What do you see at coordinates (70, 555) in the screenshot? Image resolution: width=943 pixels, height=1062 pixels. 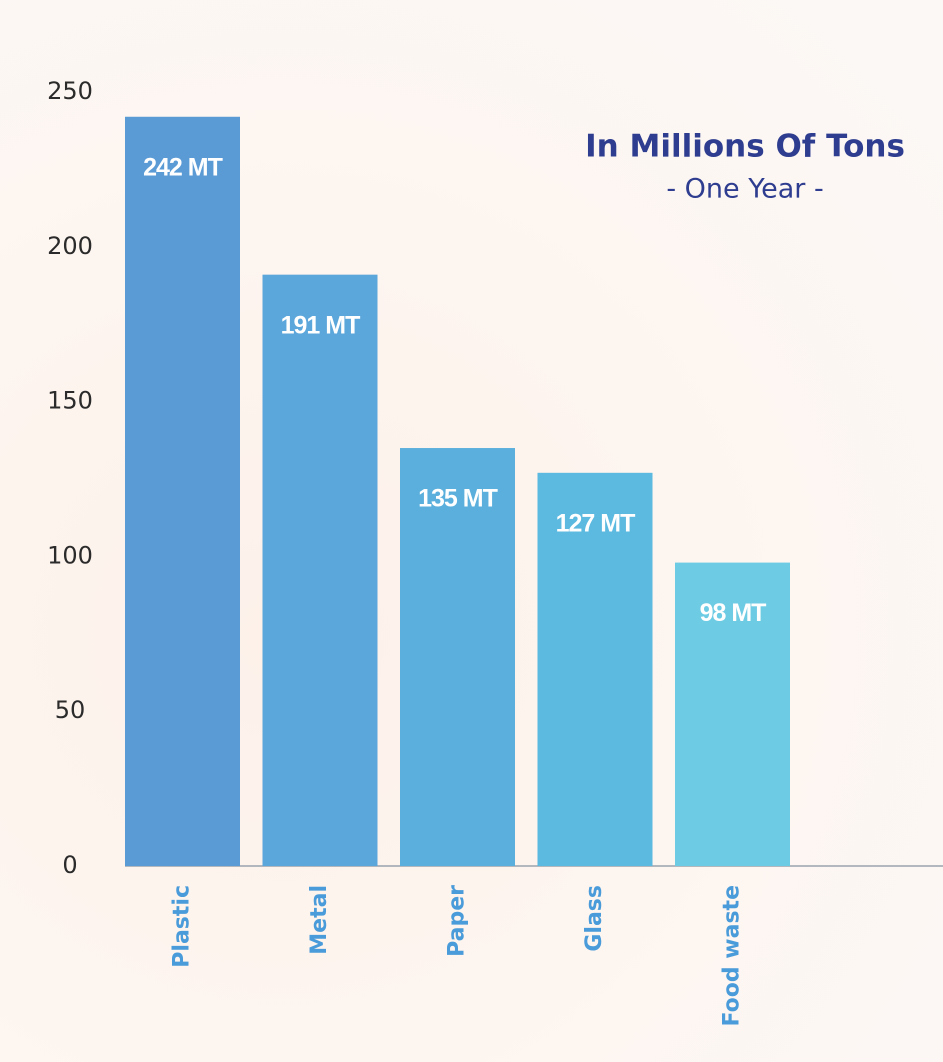 I see `y-tick-label: 100` at bounding box center [70, 555].